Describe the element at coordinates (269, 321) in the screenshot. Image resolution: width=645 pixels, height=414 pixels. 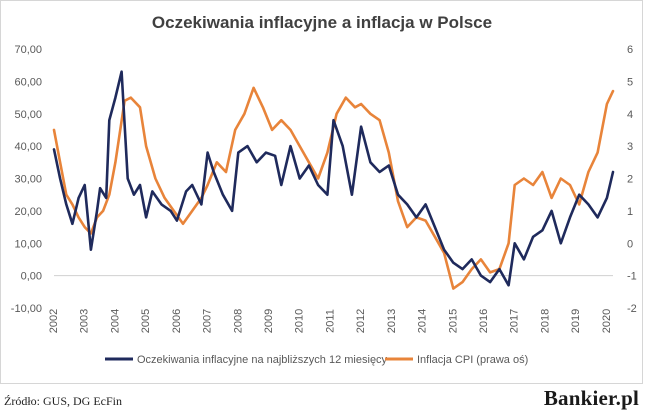
I see `x-tick-label: 2009` at that location.